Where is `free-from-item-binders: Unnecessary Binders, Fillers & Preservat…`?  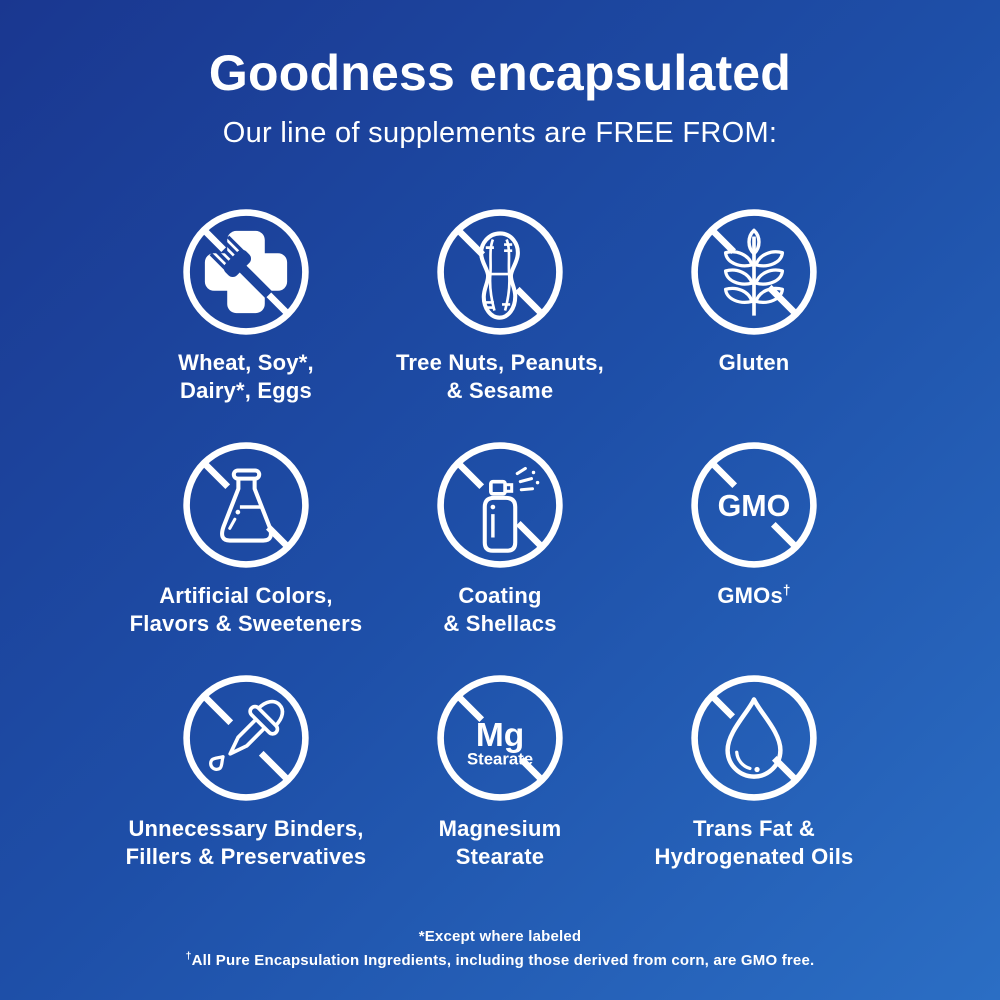
free-from-item-binders: Unnecessary Binders, Fillers & Preservat… is located at coordinates (246, 771).